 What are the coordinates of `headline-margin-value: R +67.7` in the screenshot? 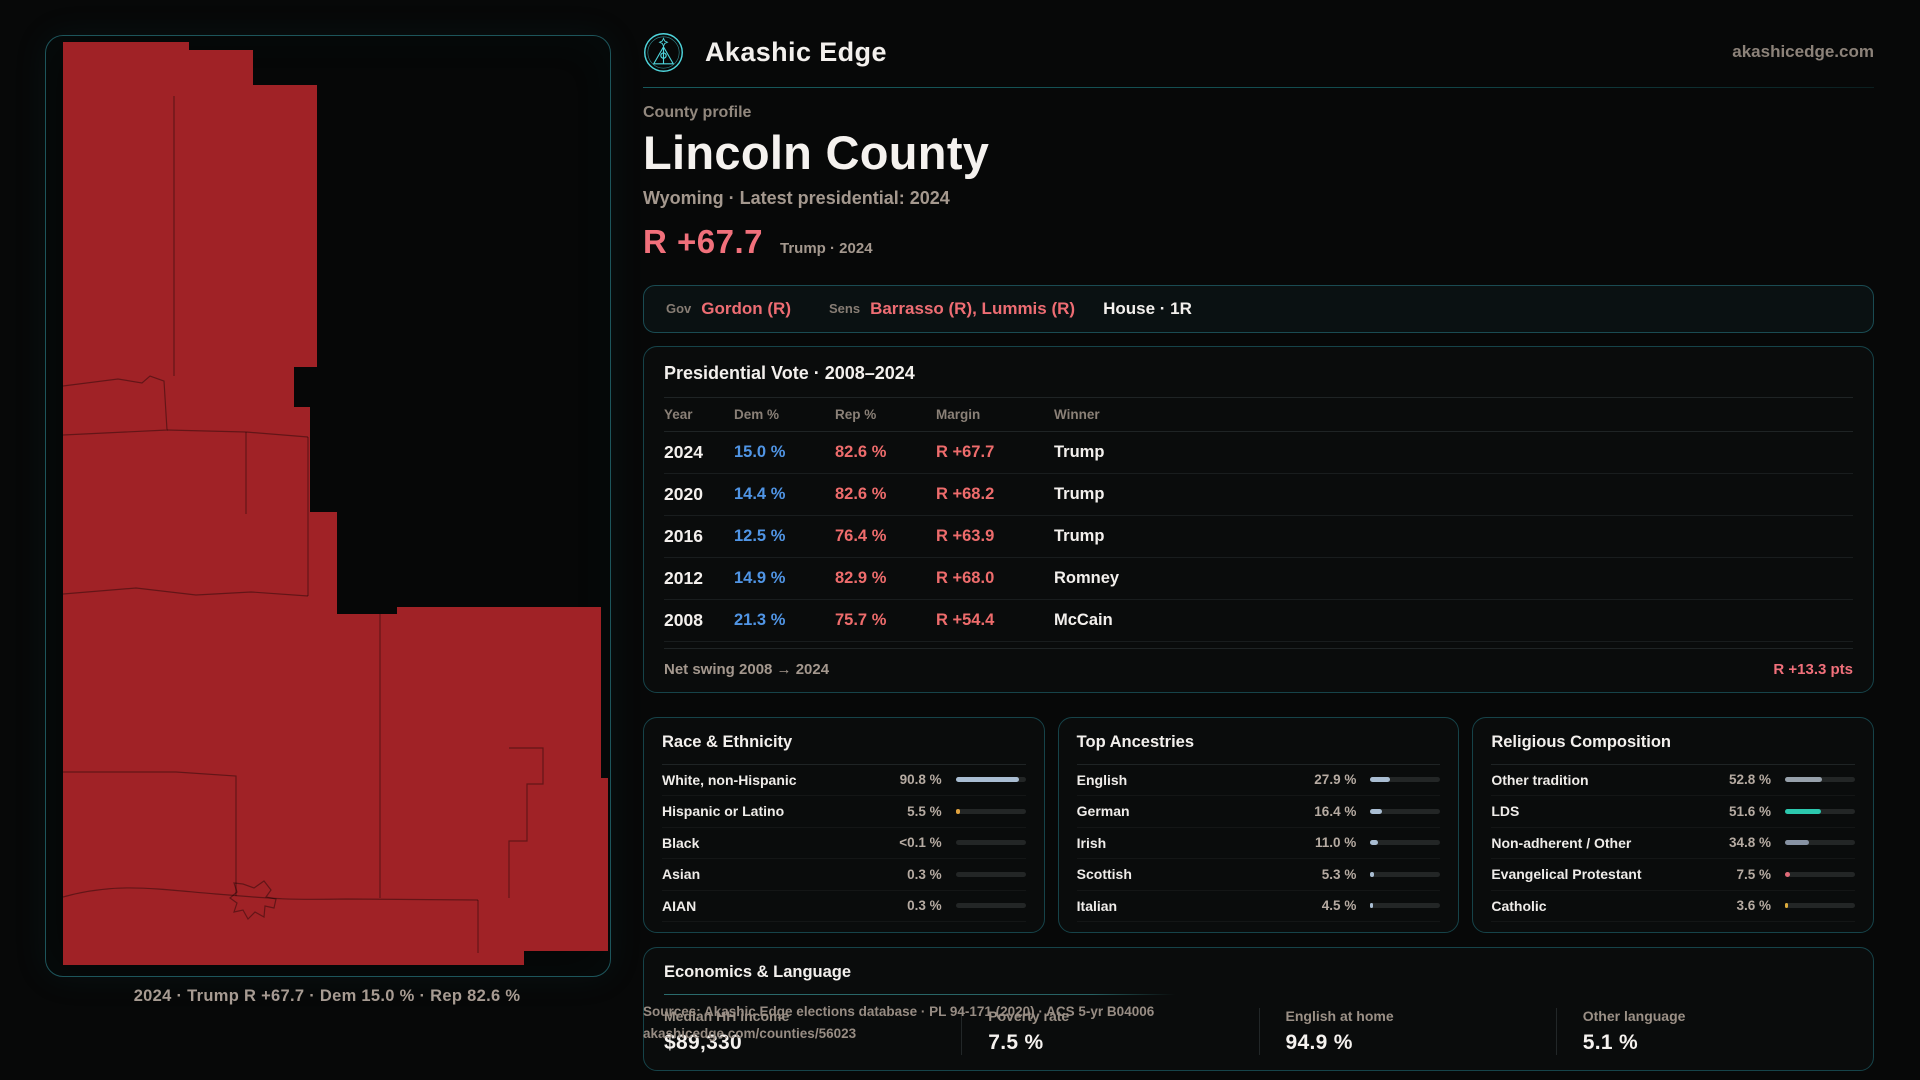 It's located at (703, 241).